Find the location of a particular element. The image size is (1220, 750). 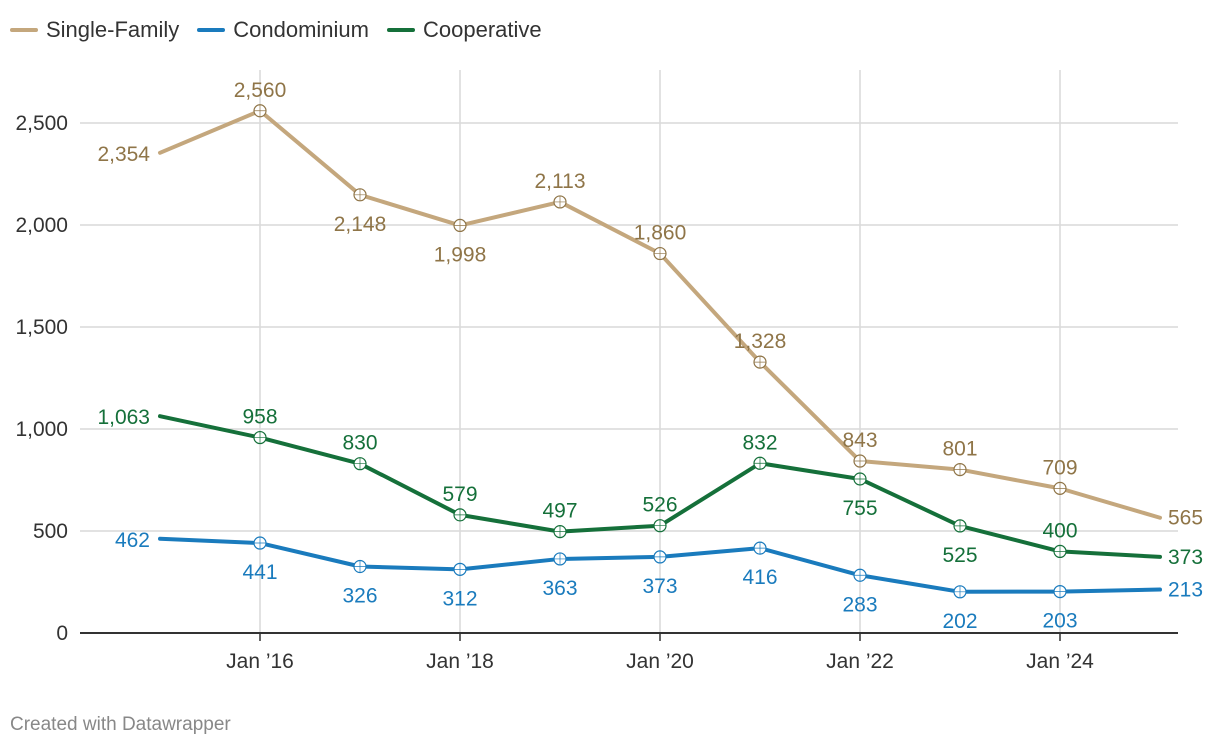

data-label-condominium: 363 is located at coordinates (559, 588).